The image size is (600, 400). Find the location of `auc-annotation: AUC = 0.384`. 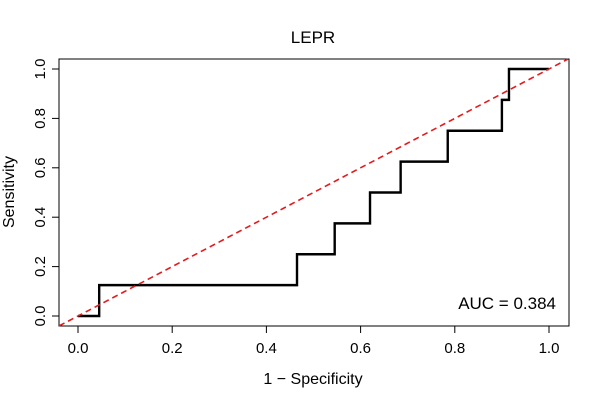

auc-annotation: AUC = 0.384 is located at coordinates (507, 303).